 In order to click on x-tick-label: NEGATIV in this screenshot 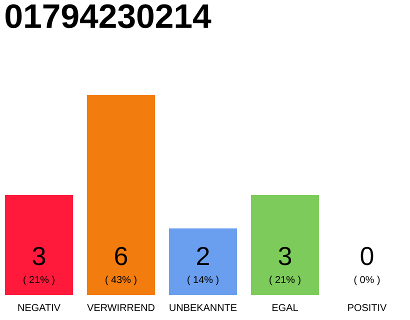, I will do `click(39, 308)`.